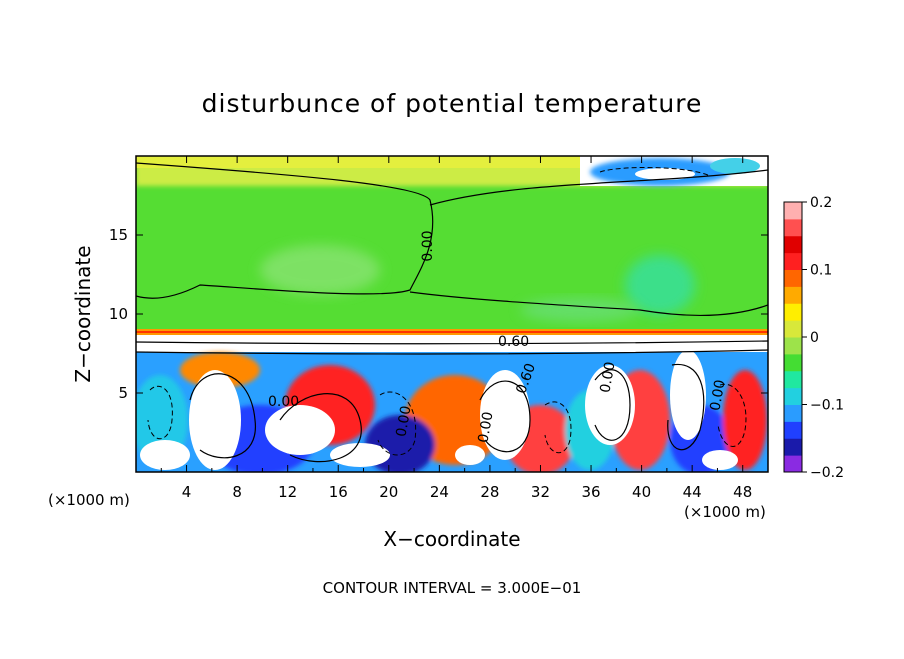  What do you see at coordinates (89, 500) in the screenshot?
I see `x-unit-label: (×1000 m)` at bounding box center [89, 500].